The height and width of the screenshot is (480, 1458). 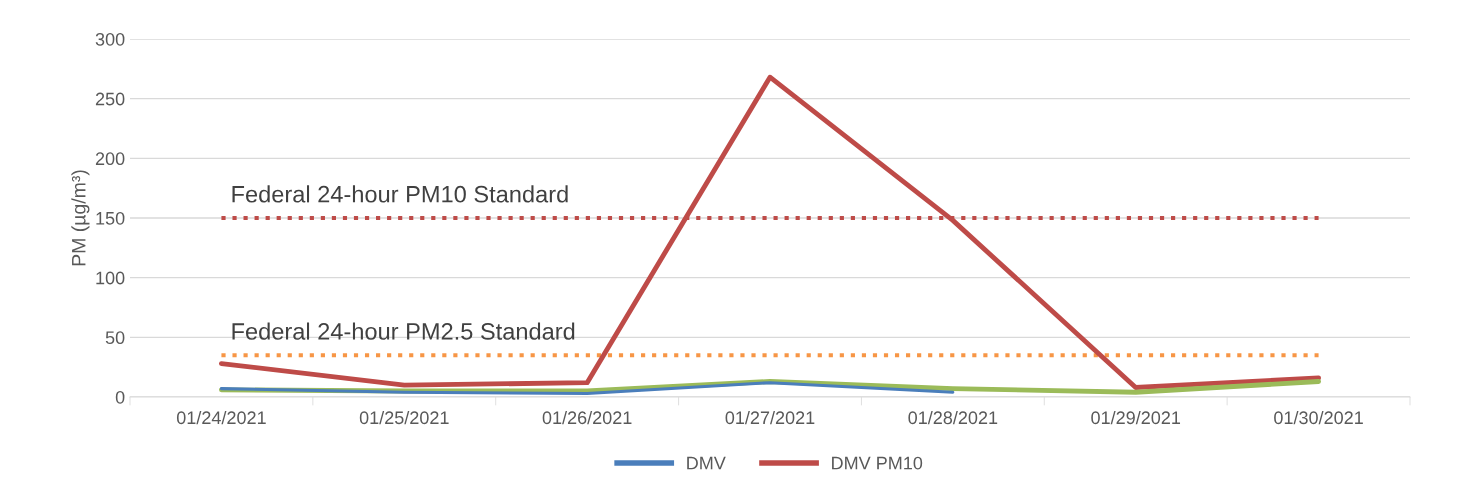 What do you see at coordinates (1318, 417) in the screenshot?
I see `x-tick-label: 01/30/2021` at bounding box center [1318, 417].